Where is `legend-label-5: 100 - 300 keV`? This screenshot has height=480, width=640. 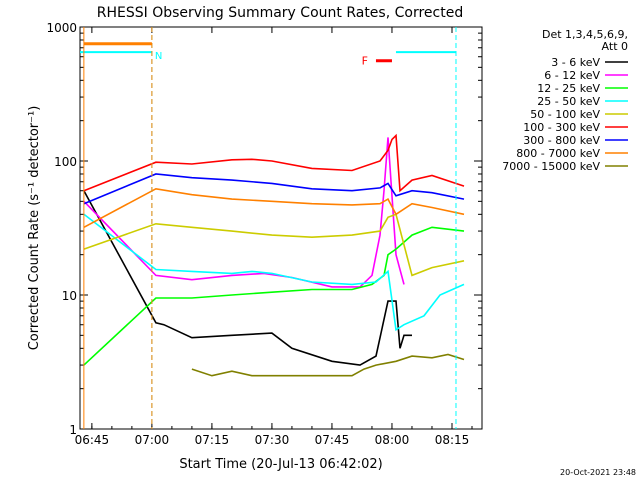
legend-label-5: 100 - 300 keV is located at coordinates (561, 127).